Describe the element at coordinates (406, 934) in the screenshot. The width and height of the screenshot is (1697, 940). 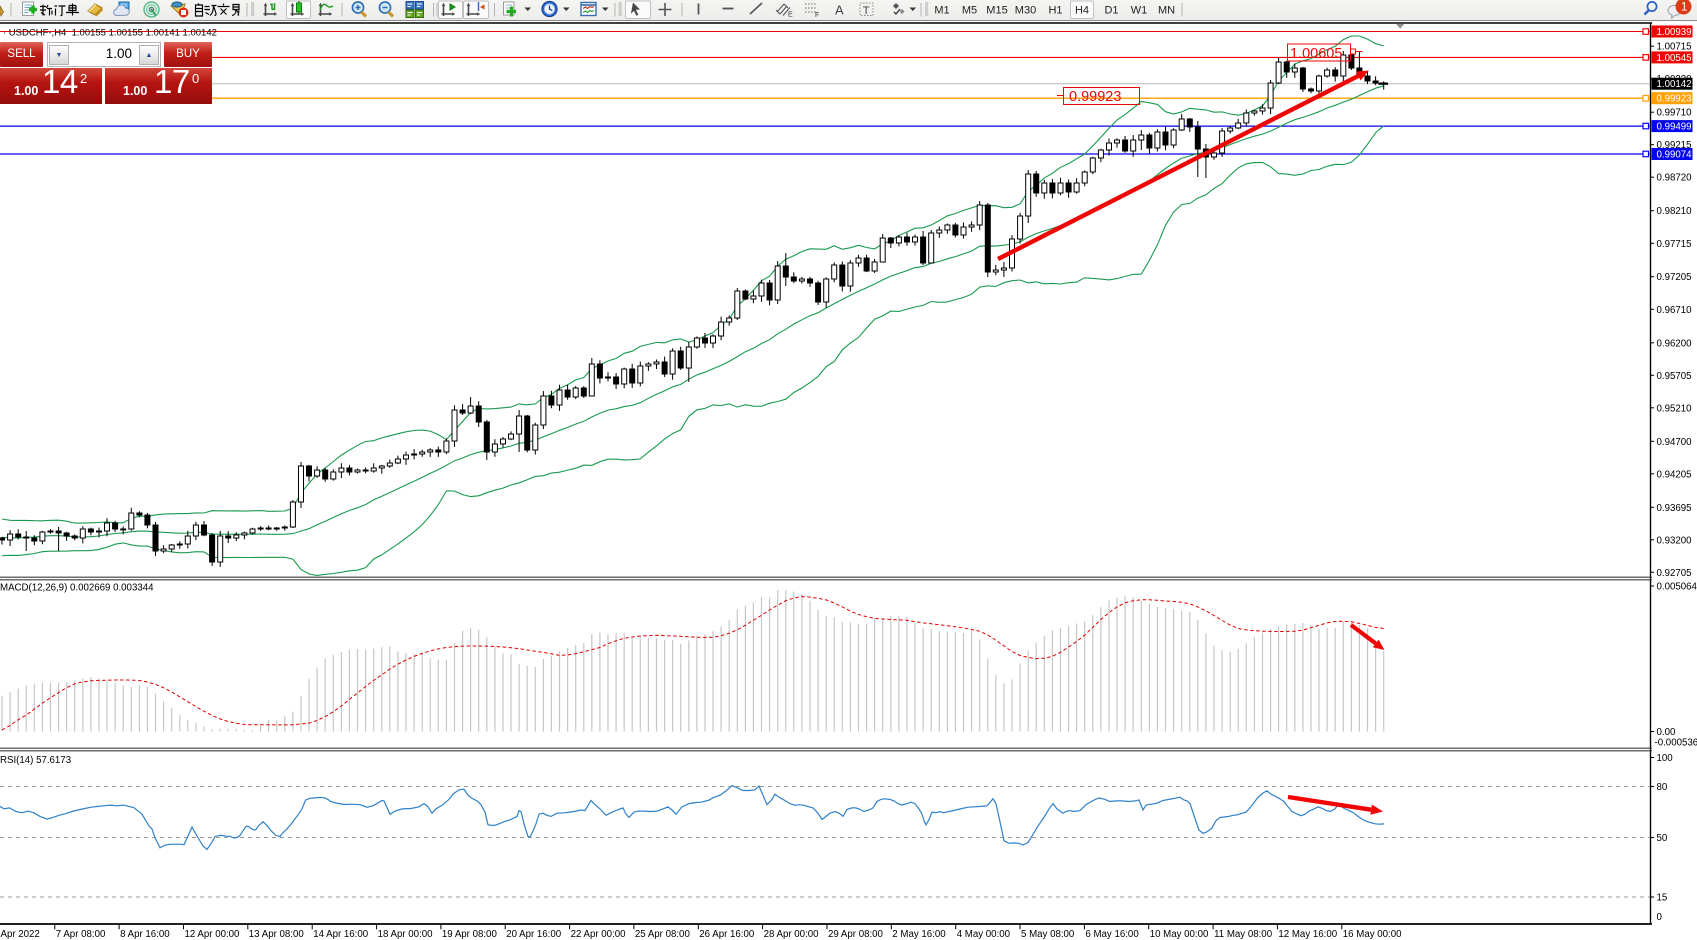
I see `svg-text: 18 Apr 00:00` at that location.